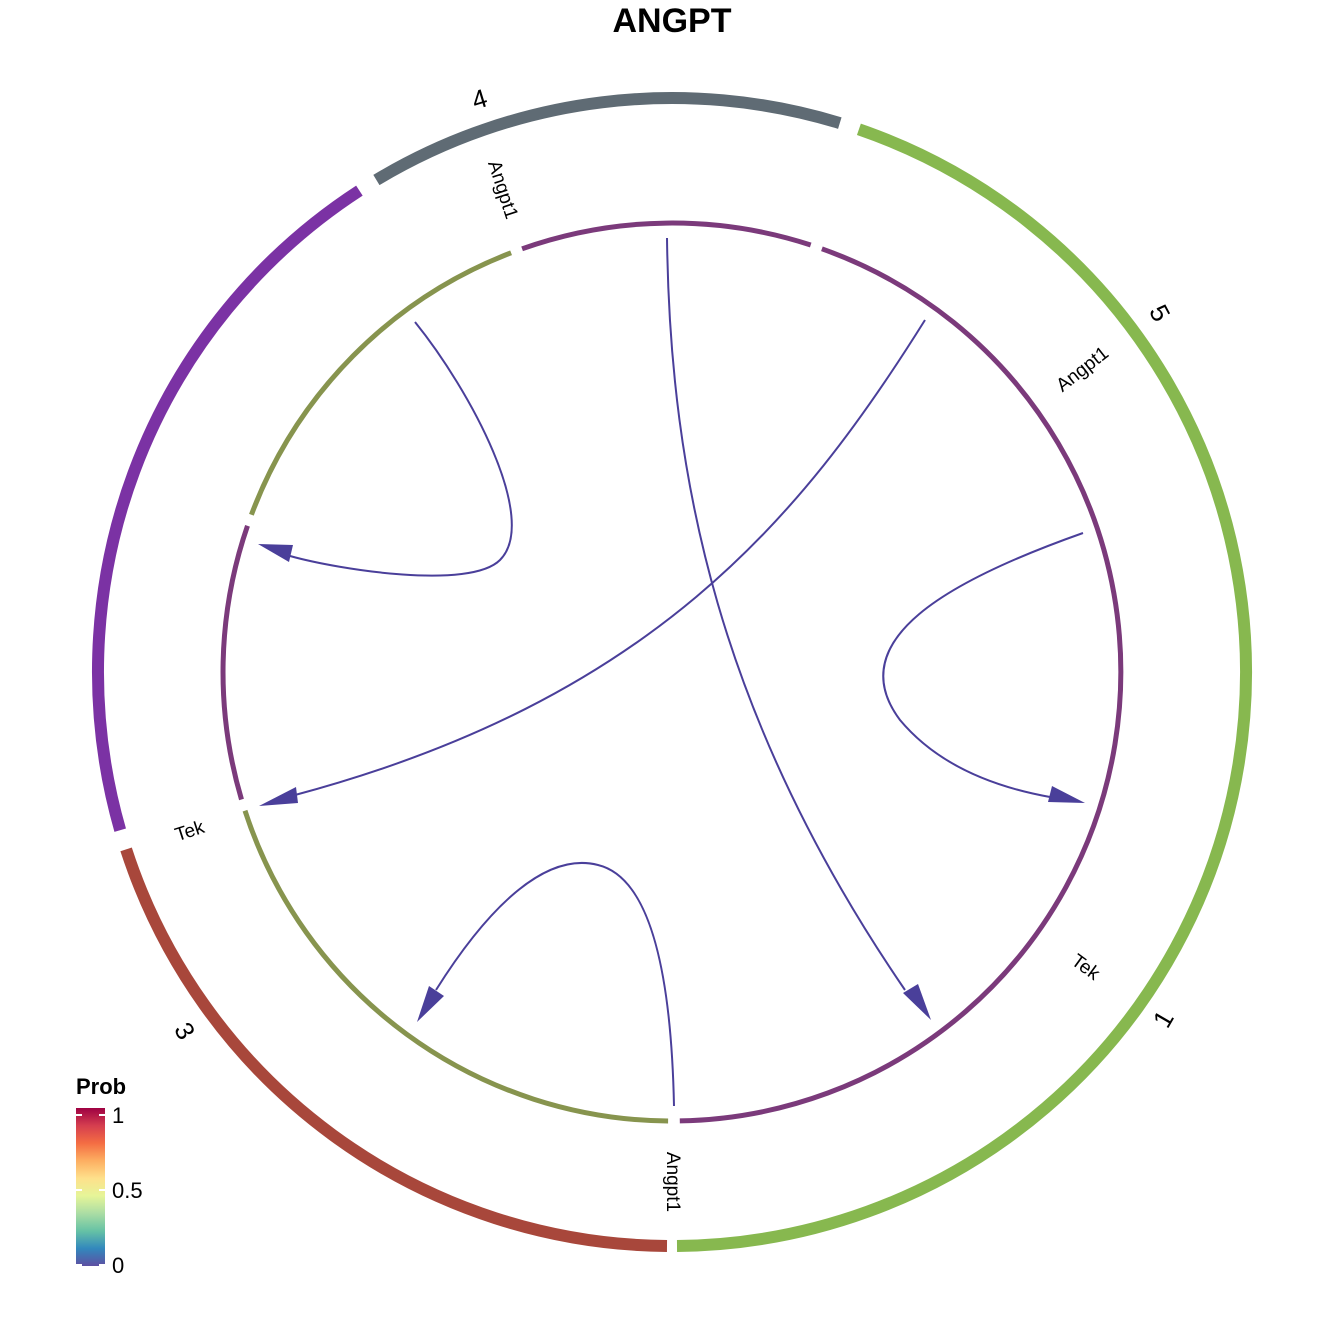  What do you see at coordinates (672, 1182) in the screenshot?
I see `gene-label-angpt1-3: Angpt1` at bounding box center [672, 1182].